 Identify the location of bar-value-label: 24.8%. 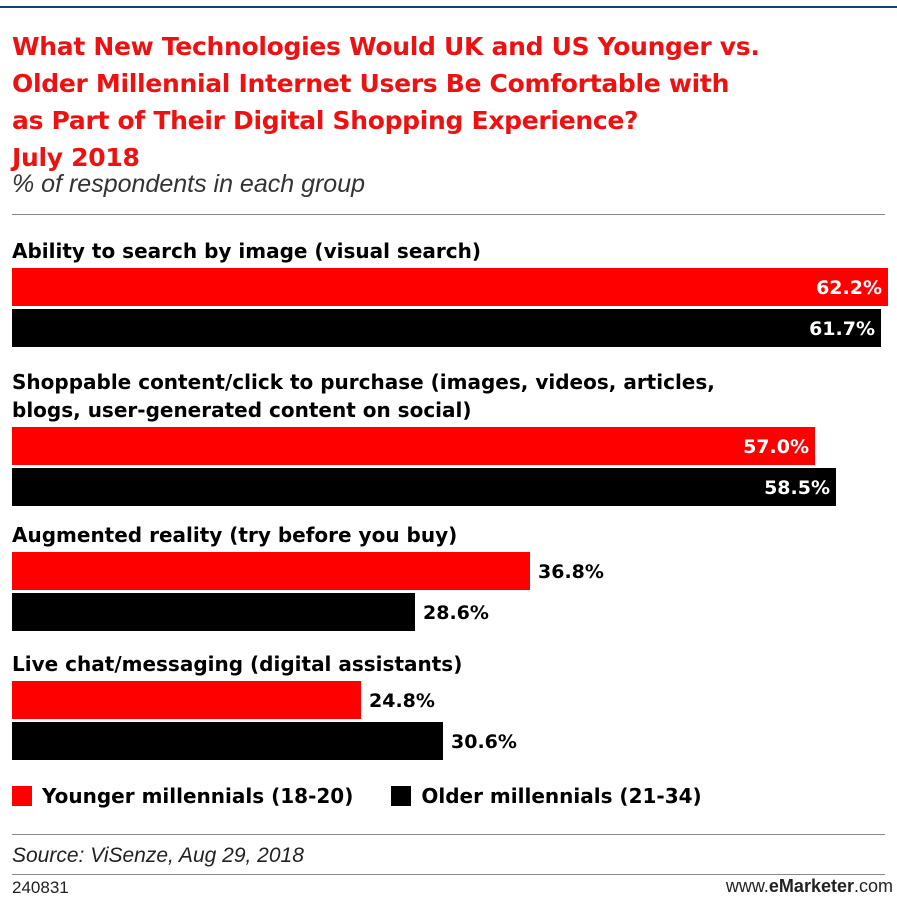
(402, 701).